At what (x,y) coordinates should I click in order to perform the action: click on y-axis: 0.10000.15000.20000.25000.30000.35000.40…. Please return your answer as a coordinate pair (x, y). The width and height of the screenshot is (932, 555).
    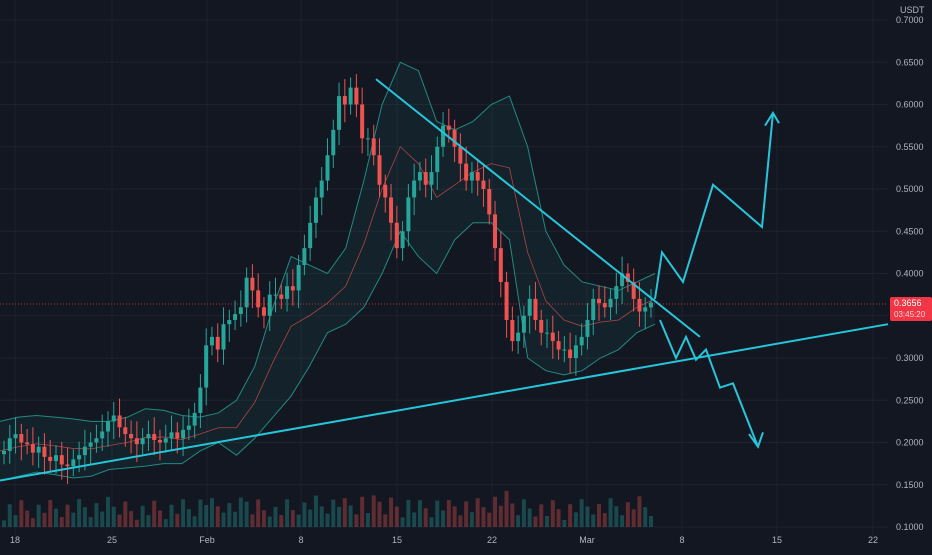
    Looking at the image, I should click on (910, 273).